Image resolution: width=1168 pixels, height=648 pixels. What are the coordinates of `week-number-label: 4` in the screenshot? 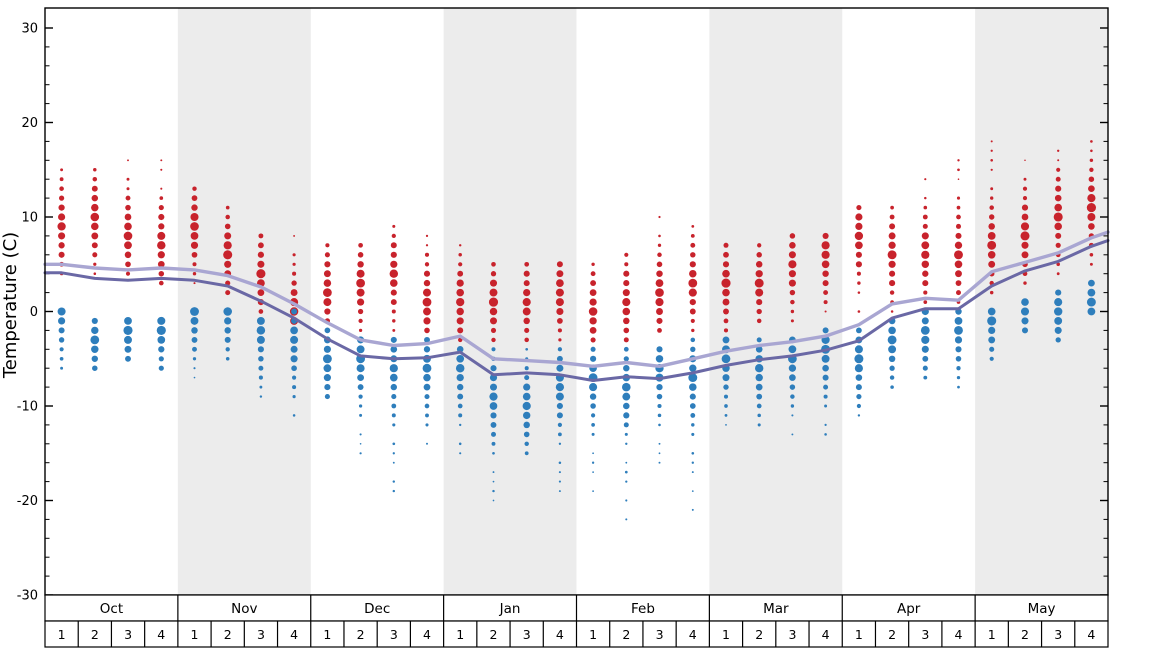 It's located at (959, 634).